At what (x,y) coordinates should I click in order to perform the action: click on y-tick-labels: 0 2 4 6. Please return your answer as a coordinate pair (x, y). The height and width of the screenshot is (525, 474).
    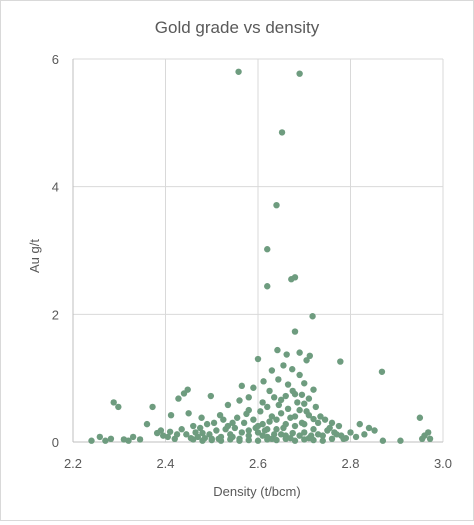
    Looking at the image, I should click on (55, 251).